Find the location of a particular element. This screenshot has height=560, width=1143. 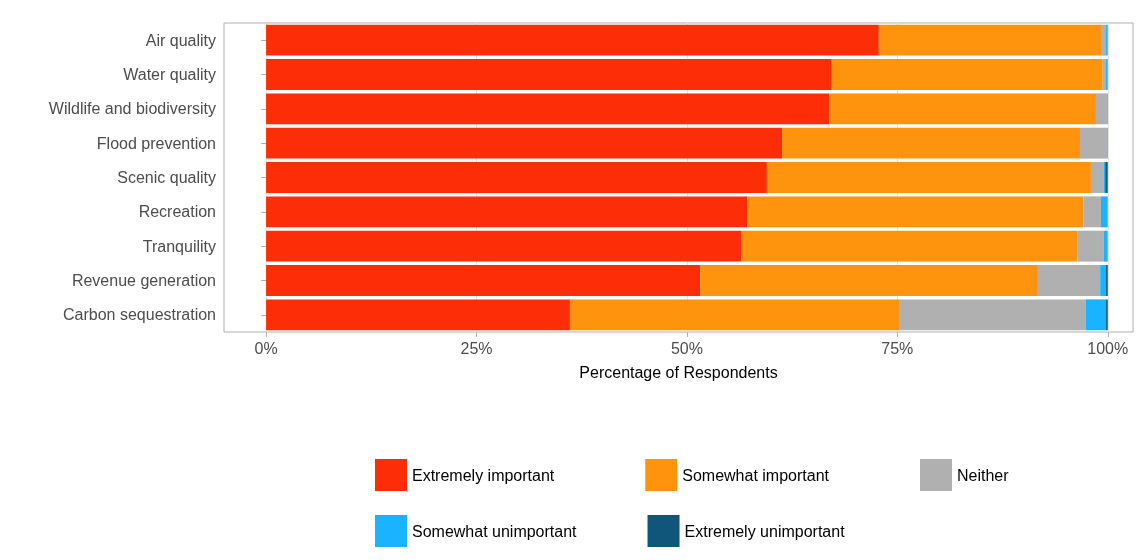

y-tick-label: Recreation is located at coordinates (177, 212).